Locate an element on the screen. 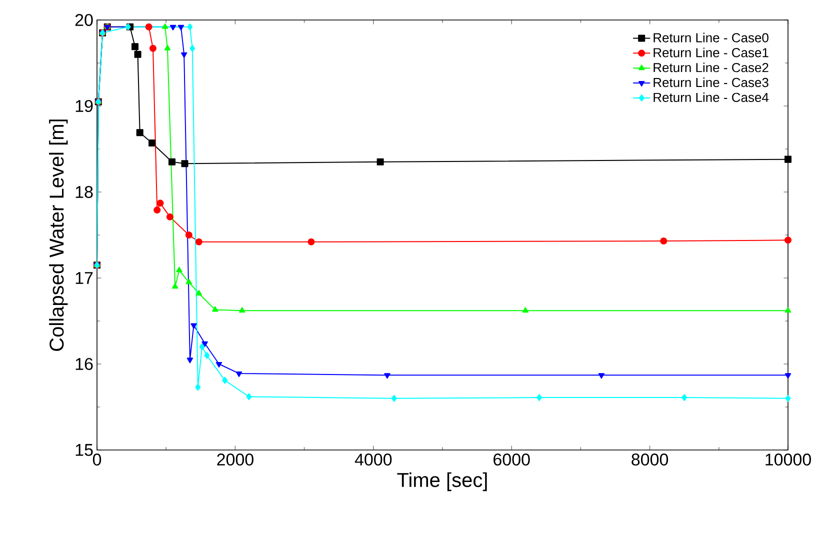 The width and height of the screenshot is (839, 534). legend-label: Return Line - Case3 is located at coordinates (711, 83).